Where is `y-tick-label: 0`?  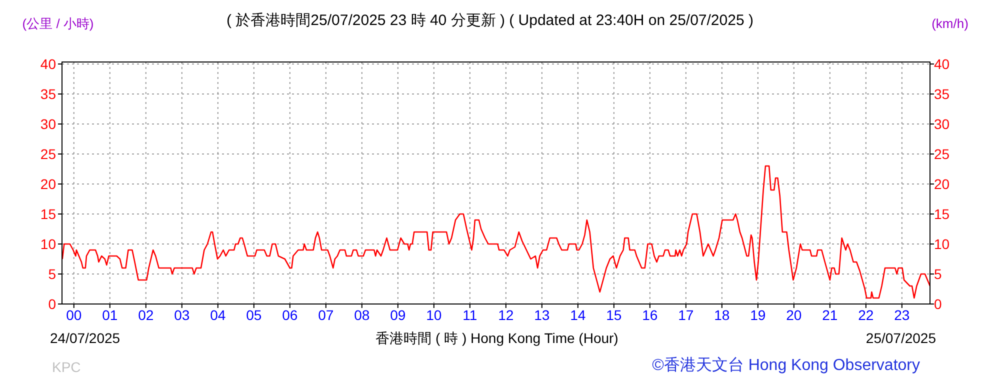 y-tick-label: 0 is located at coordinates (52, 304).